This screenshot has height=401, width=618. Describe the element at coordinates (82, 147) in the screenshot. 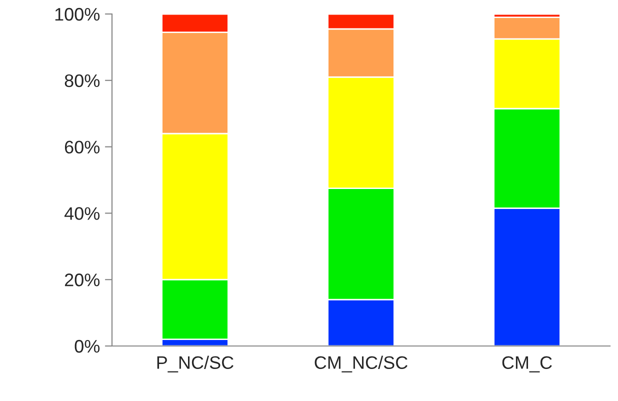

I see `y-tick-label: 60%` at that location.